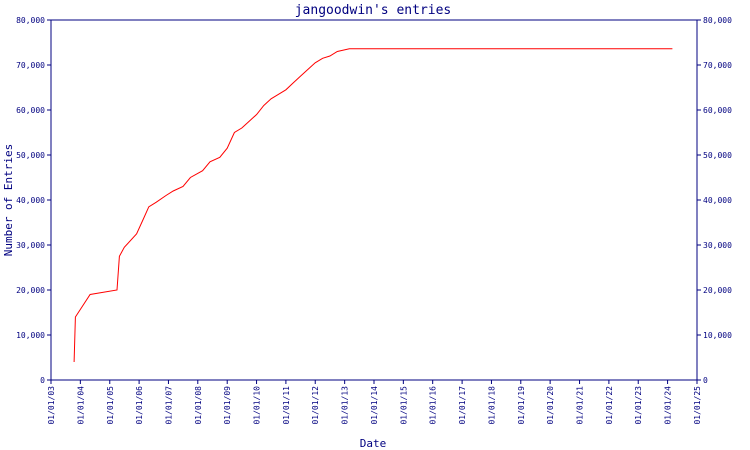  Describe the element at coordinates (30, 245) in the screenshot. I see `y-tick-label-left: 30,000` at that location.